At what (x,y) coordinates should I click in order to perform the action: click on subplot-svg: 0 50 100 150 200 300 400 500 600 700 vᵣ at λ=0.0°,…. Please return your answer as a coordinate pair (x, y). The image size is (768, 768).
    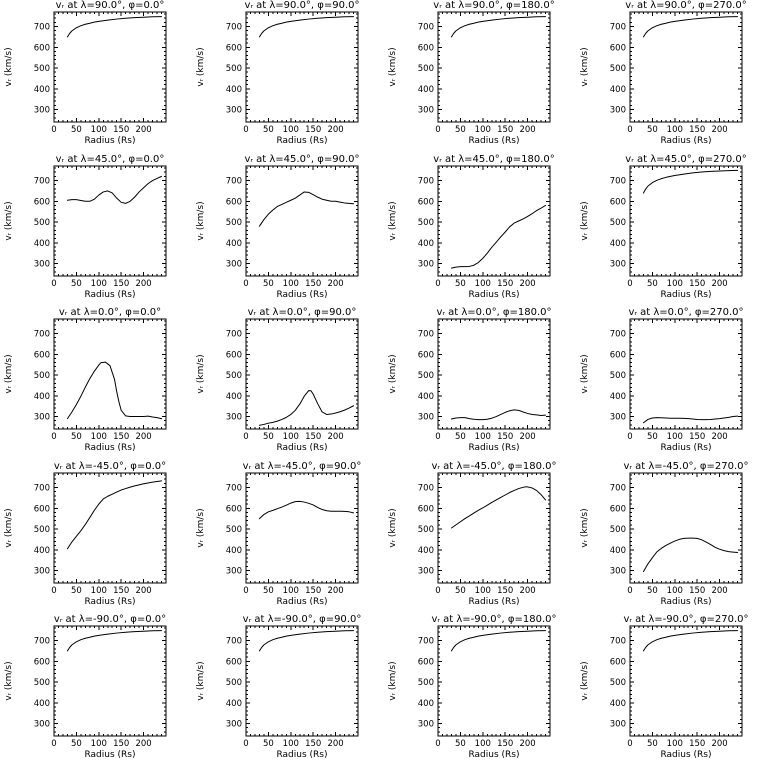
    Looking at the image, I should click on (85, 380).